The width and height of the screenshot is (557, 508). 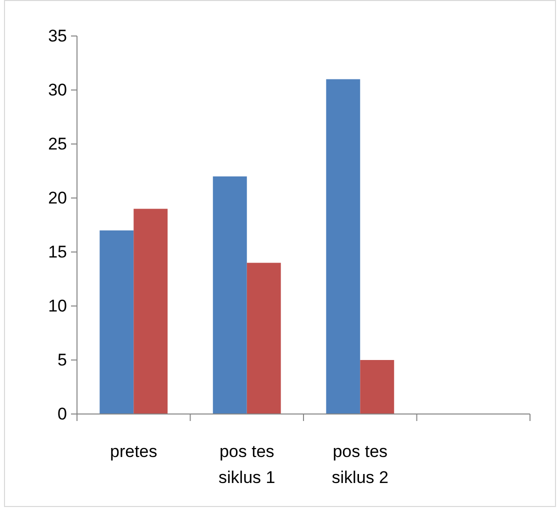 What do you see at coordinates (57, 36) in the screenshot?
I see `y-tick-label: 35` at bounding box center [57, 36].